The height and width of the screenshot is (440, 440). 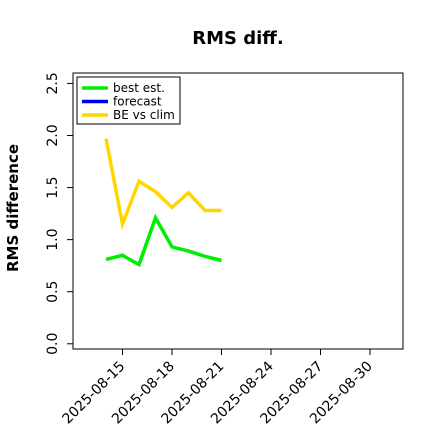 I want to click on legend-label: BE vs clim, so click(x=144, y=115).